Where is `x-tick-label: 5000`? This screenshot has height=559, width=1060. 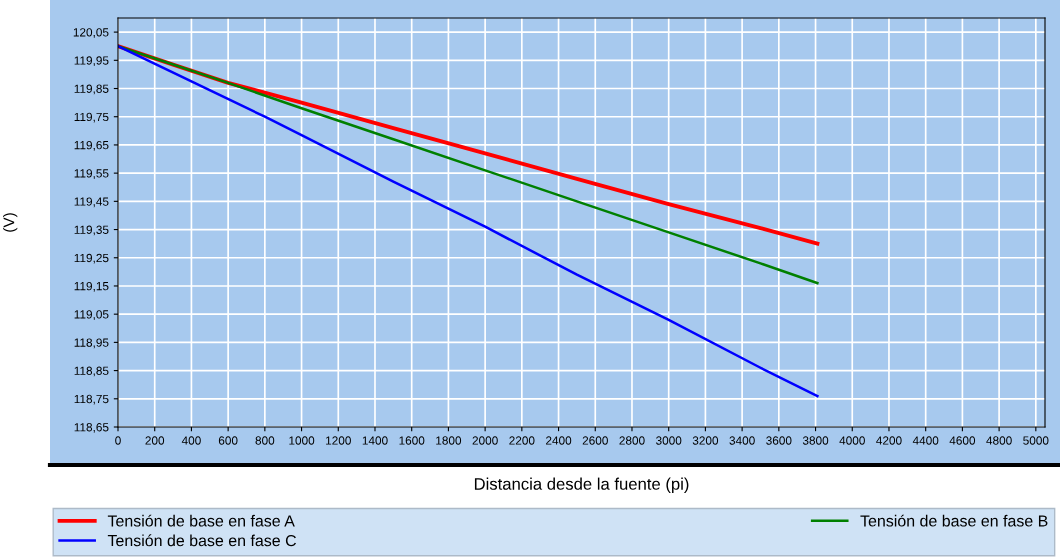 x-tick-label: 5000 is located at coordinates (1036, 440).